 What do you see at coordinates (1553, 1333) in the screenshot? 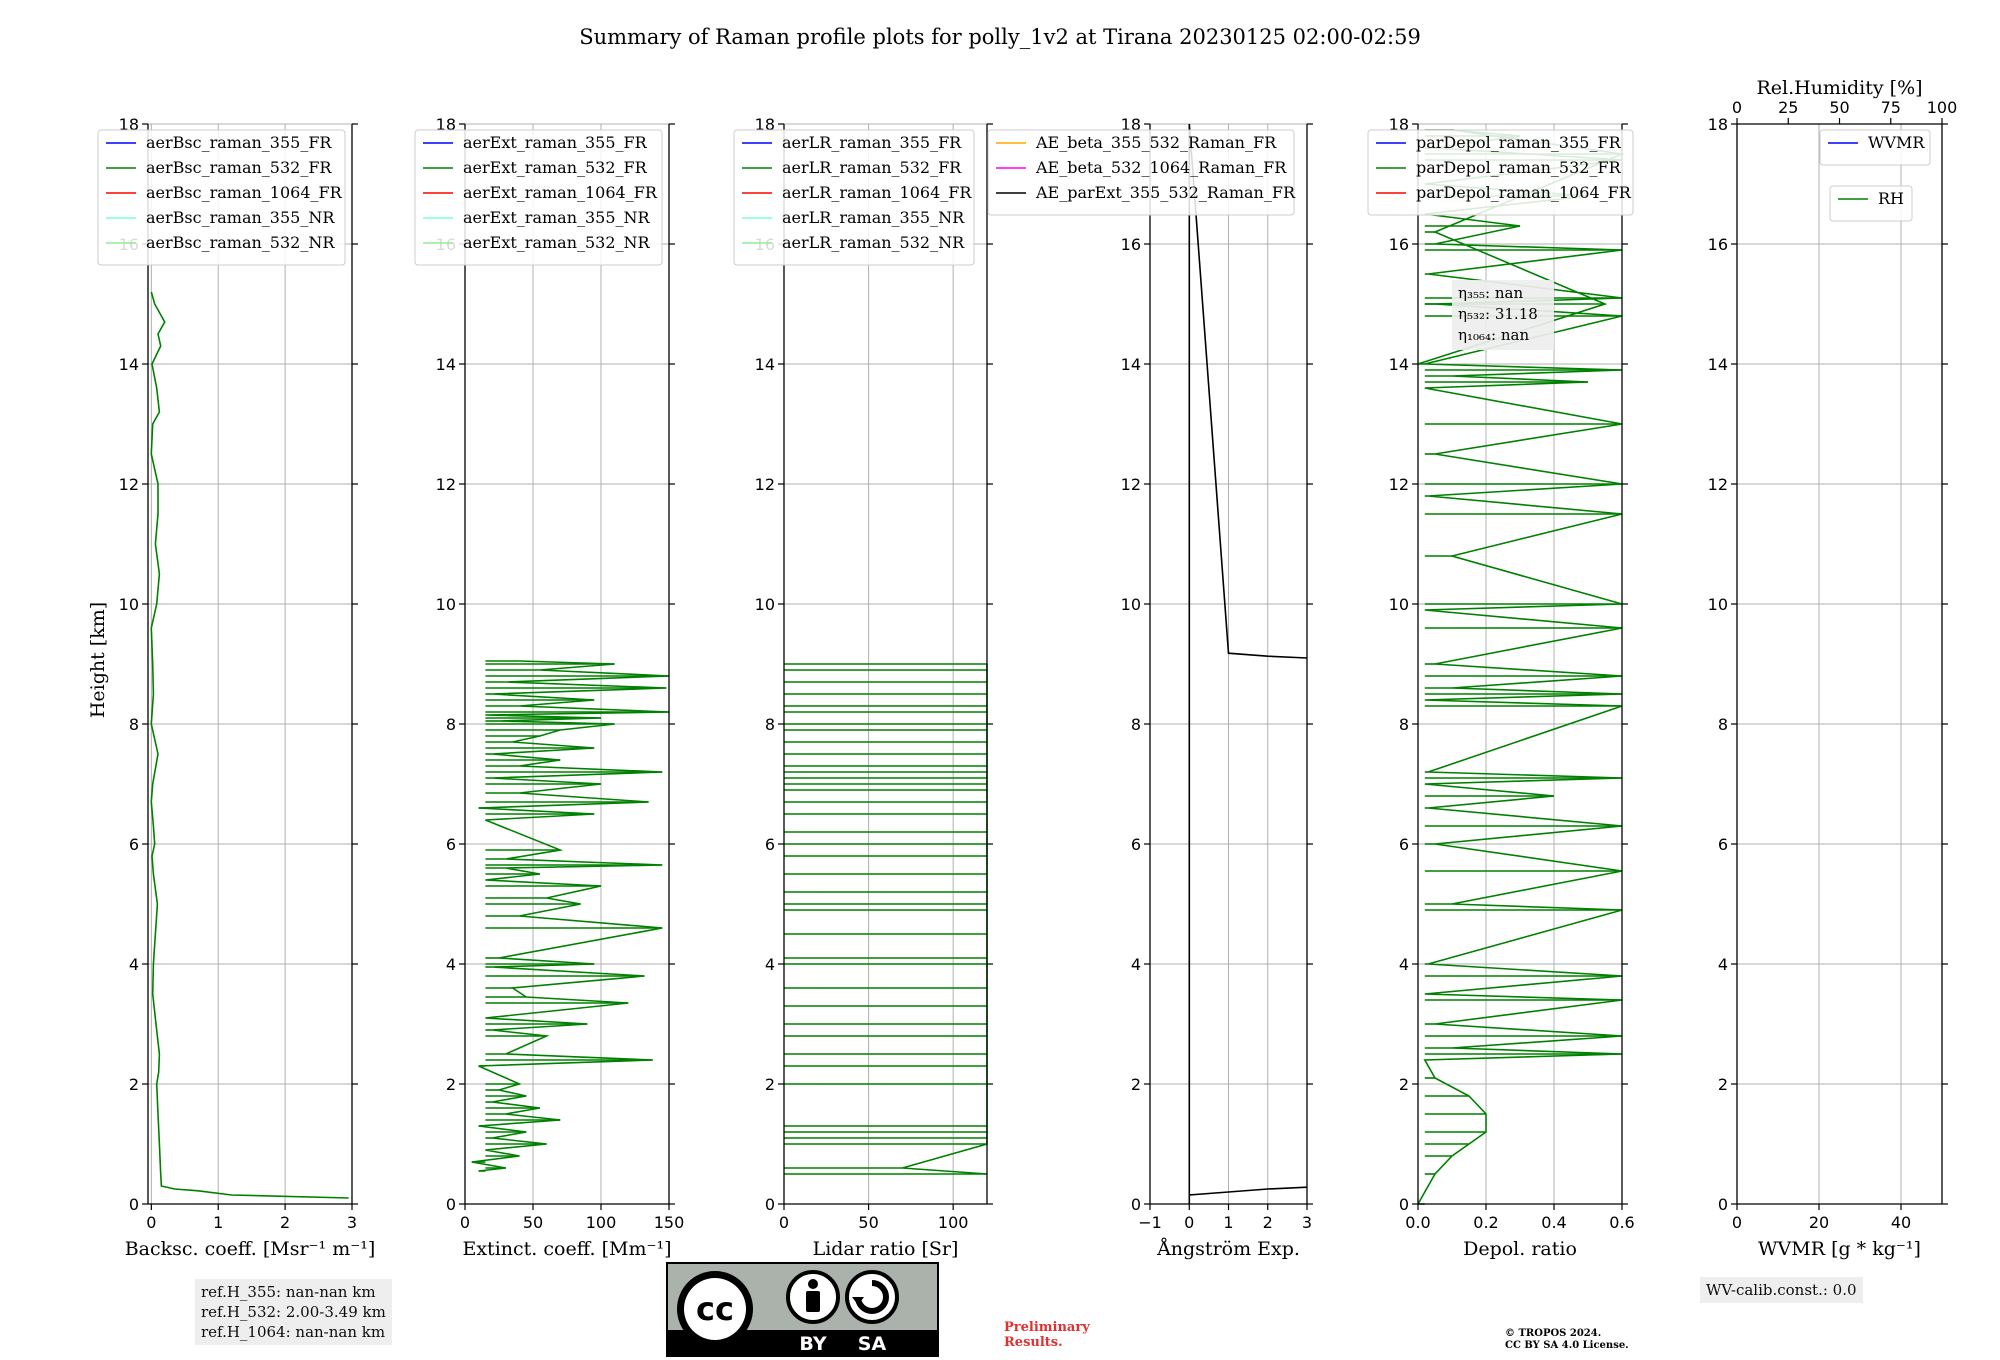
I see `copyright-line-1: © TROPOS 2024.` at bounding box center [1553, 1333].